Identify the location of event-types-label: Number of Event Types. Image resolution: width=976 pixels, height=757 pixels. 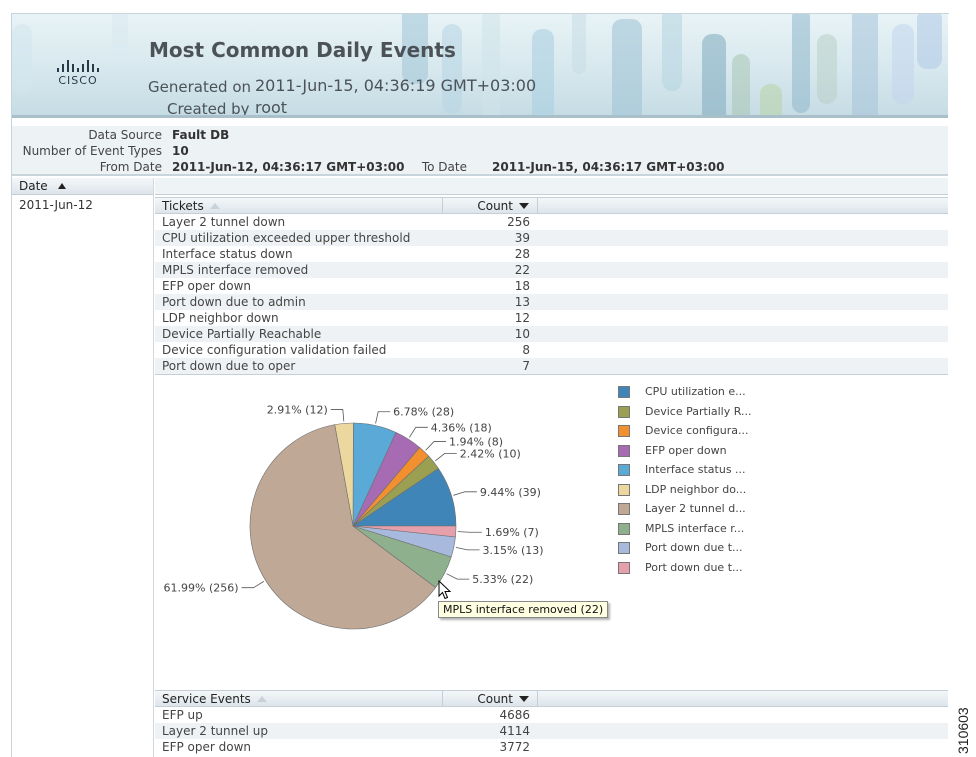
(92, 151).